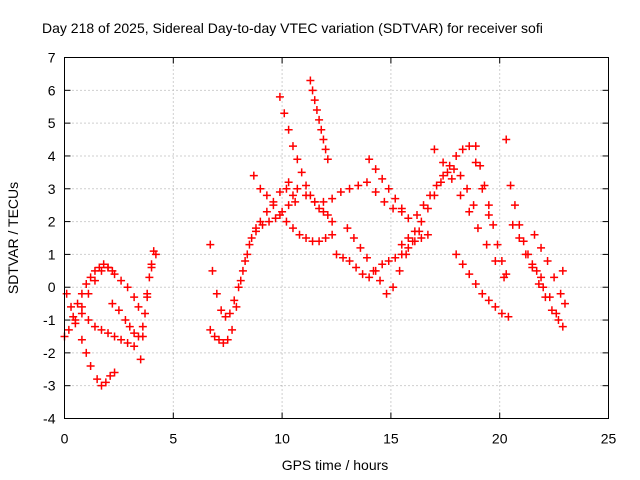 The width and height of the screenshot is (640, 480). I want to click on y-tick-label: -2, so click(49, 353).